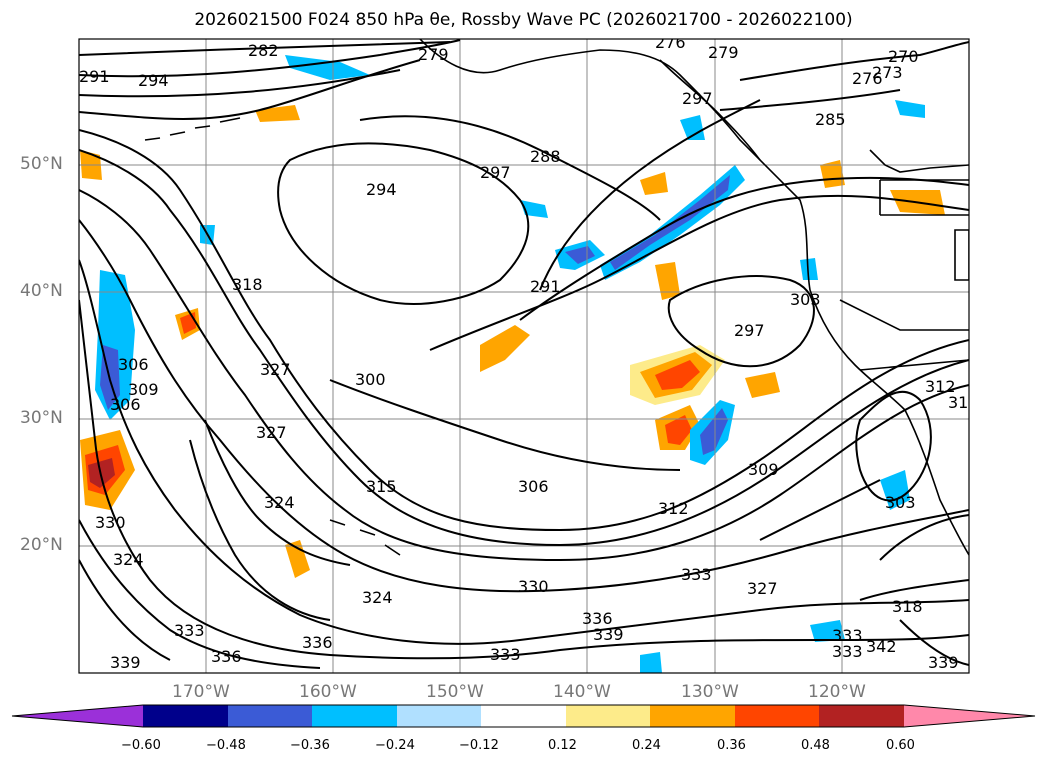 The image size is (1047, 767). I want to click on contour-label: 300, so click(370, 379).